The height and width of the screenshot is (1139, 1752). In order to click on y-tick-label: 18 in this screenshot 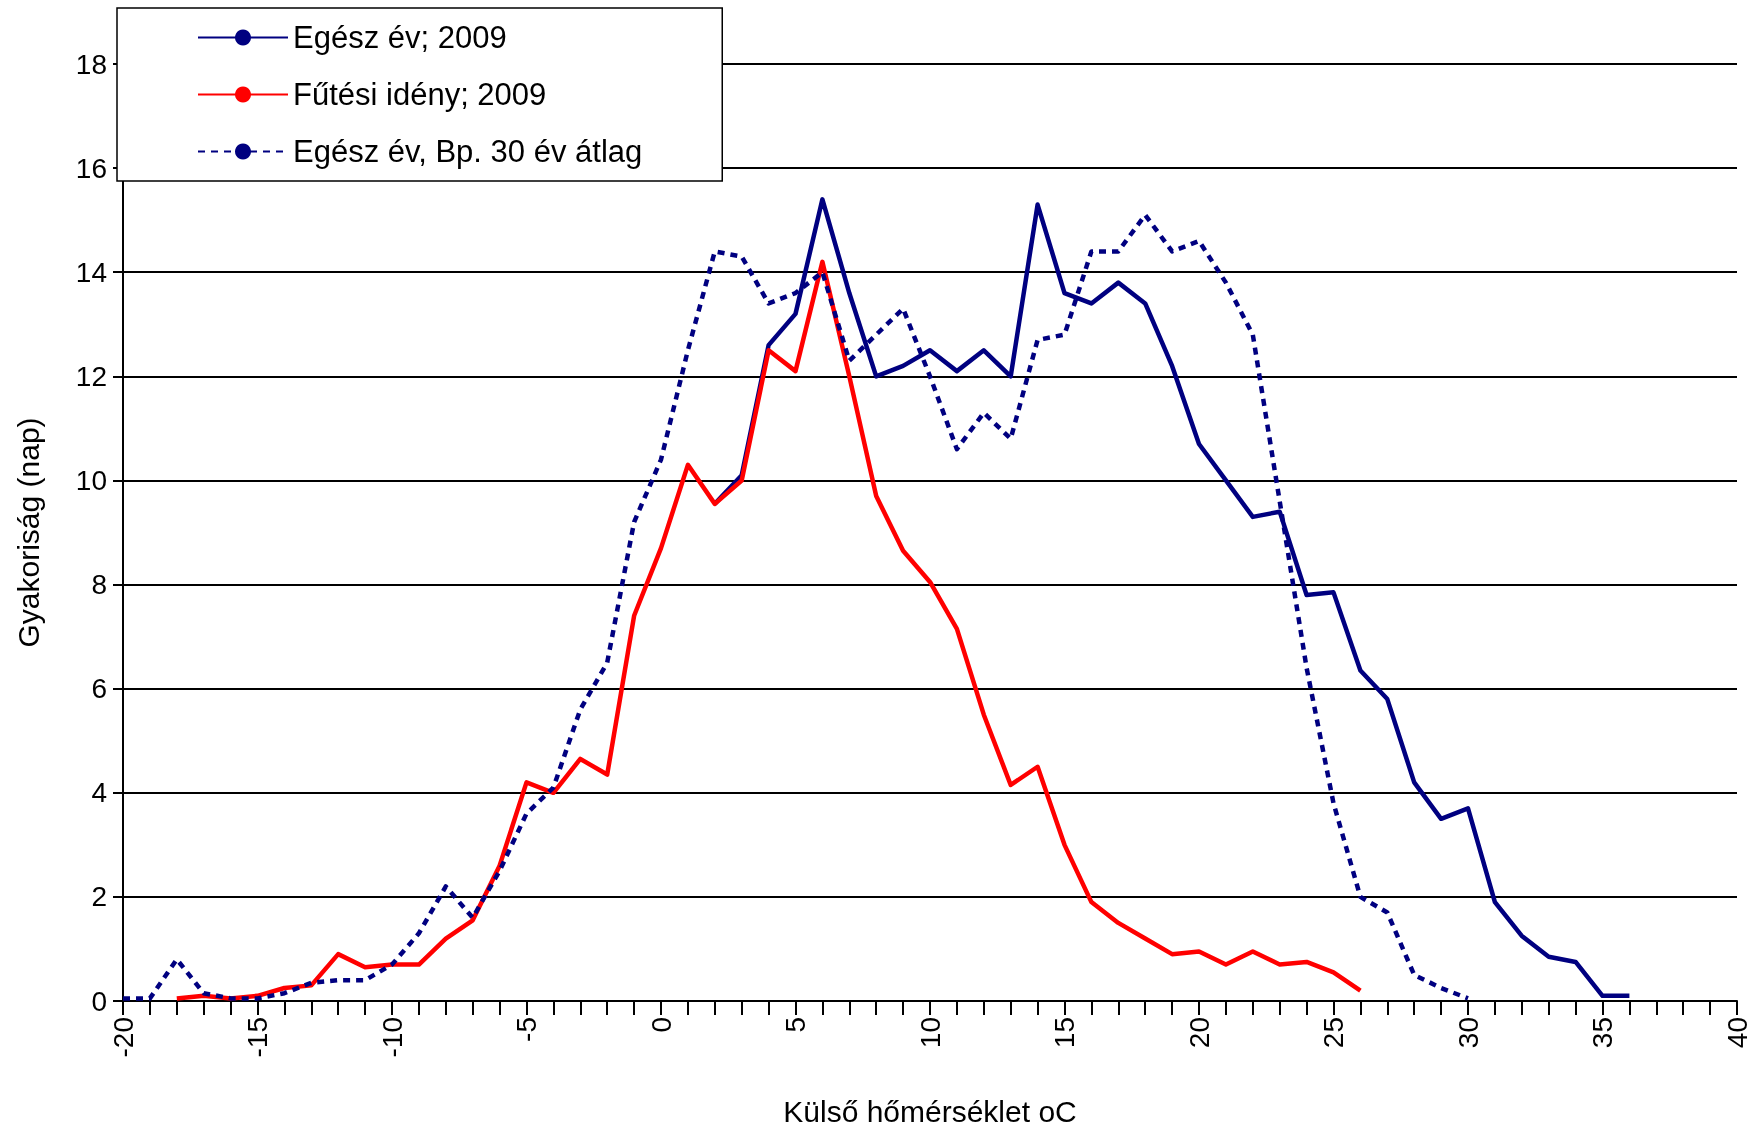, I will do `click(91, 64)`.